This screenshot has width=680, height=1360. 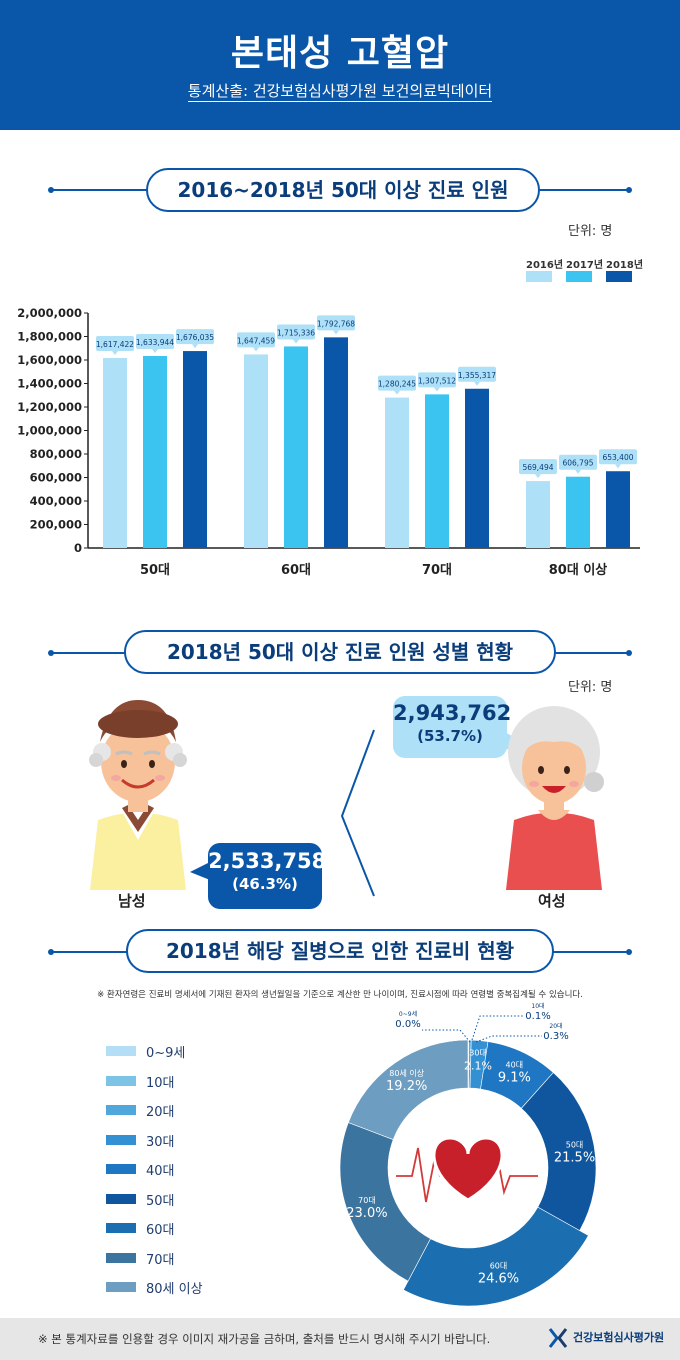 I want to click on comparison-chevron-icon, so click(x=357, y=813).